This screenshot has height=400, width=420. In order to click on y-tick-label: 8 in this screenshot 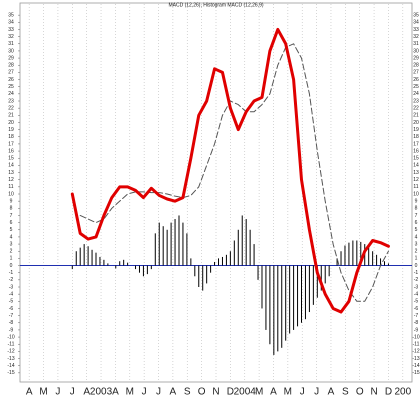, I will do `click(11, 209)`.